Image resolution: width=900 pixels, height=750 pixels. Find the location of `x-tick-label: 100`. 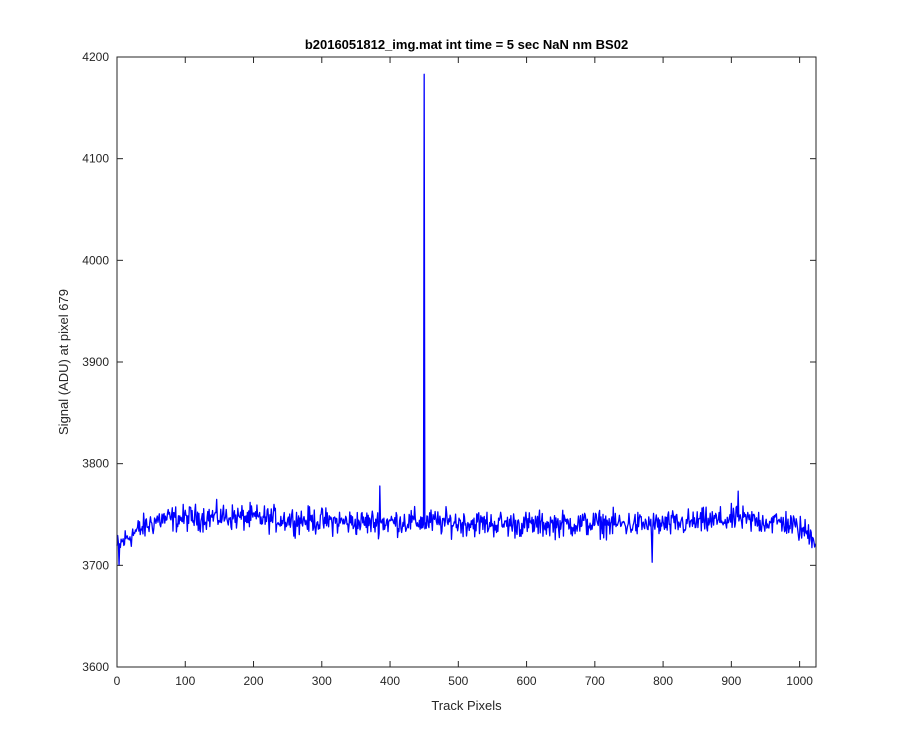

x-tick-label: 100 is located at coordinates (185, 681).